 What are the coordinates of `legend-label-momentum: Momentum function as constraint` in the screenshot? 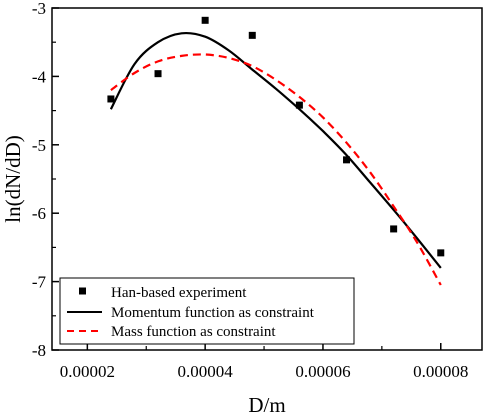 It's located at (213, 313).